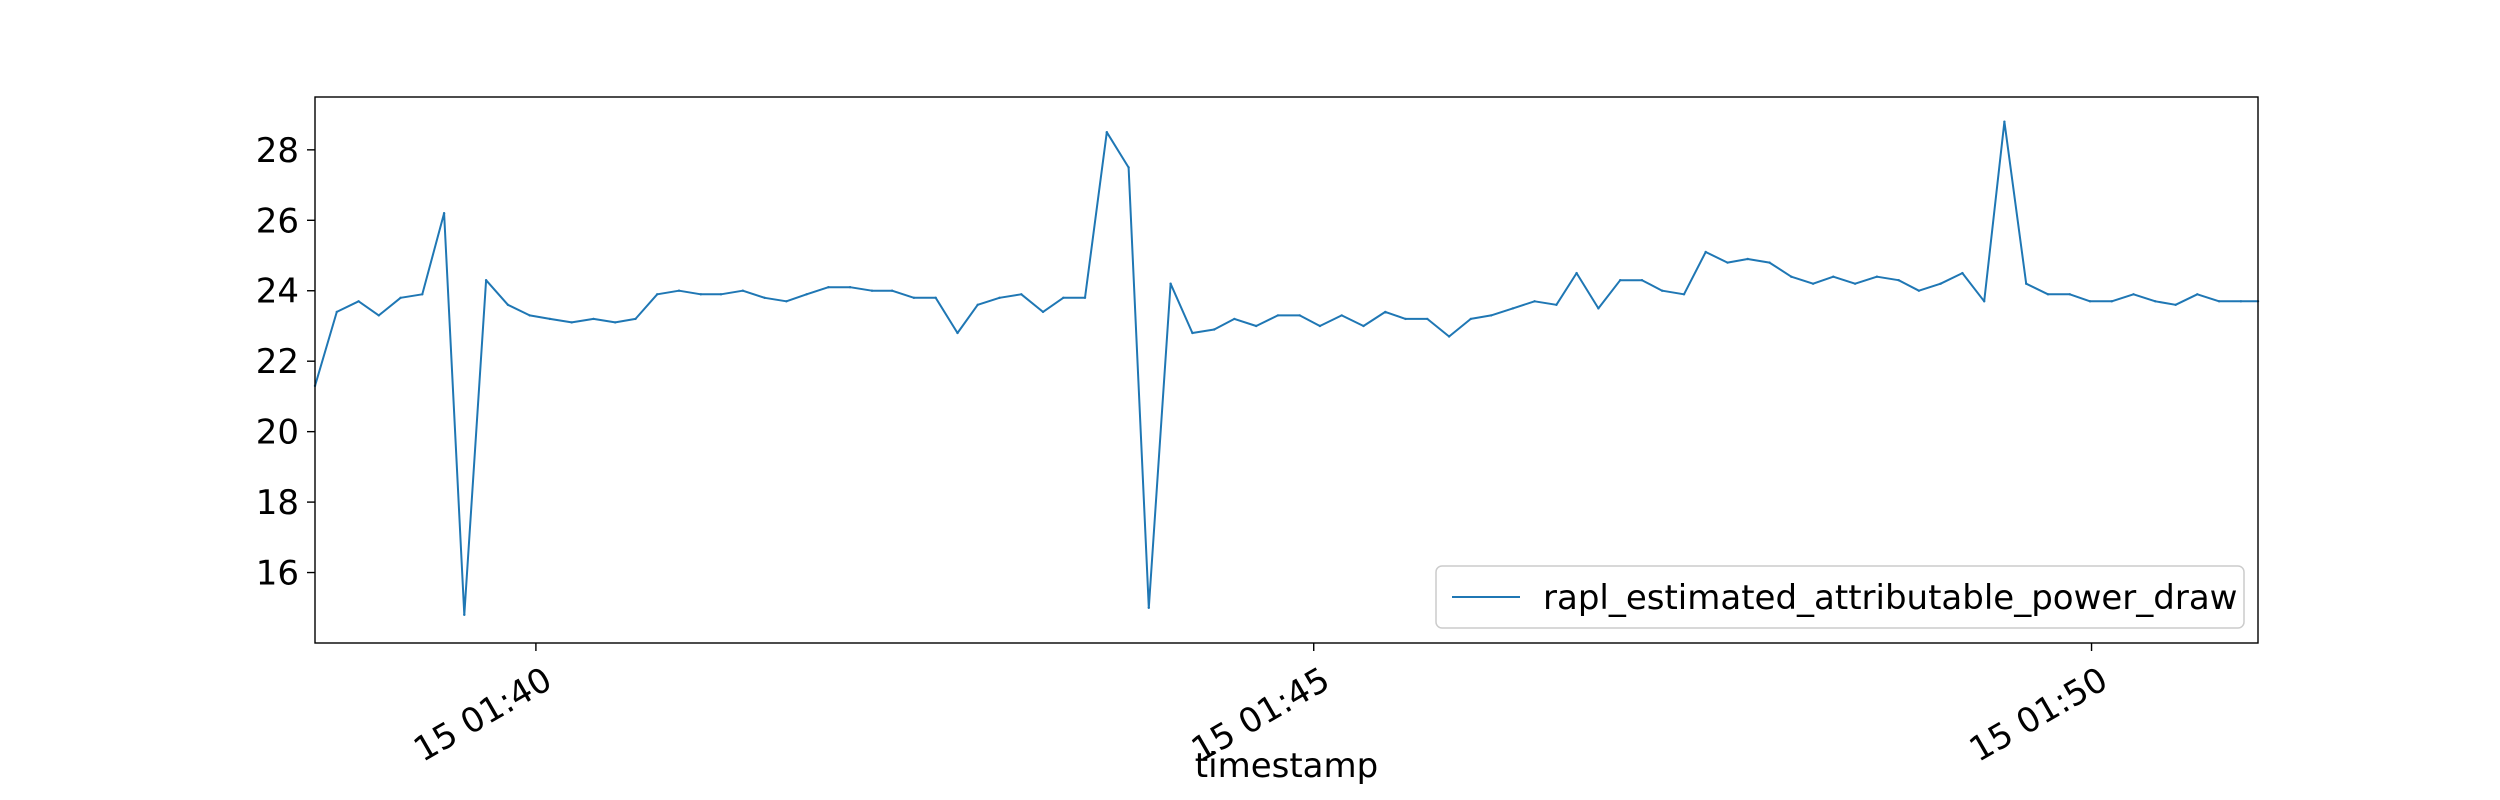 This screenshot has width=2500, height=800. Describe the element at coordinates (1890, 598) in the screenshot. I see `legend-label: rapl_estimated_attributable_power_draw` at that location.